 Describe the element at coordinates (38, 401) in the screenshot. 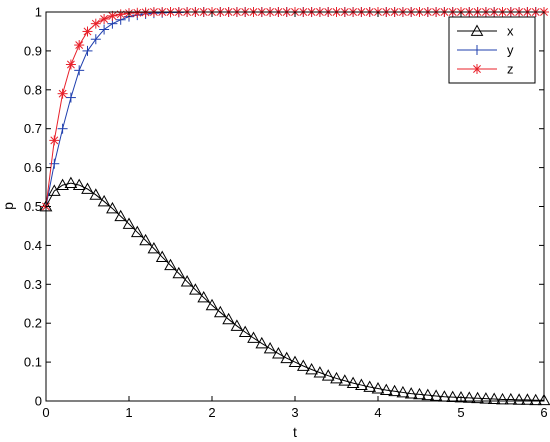

I see `y-tick-label: 0` at that location.